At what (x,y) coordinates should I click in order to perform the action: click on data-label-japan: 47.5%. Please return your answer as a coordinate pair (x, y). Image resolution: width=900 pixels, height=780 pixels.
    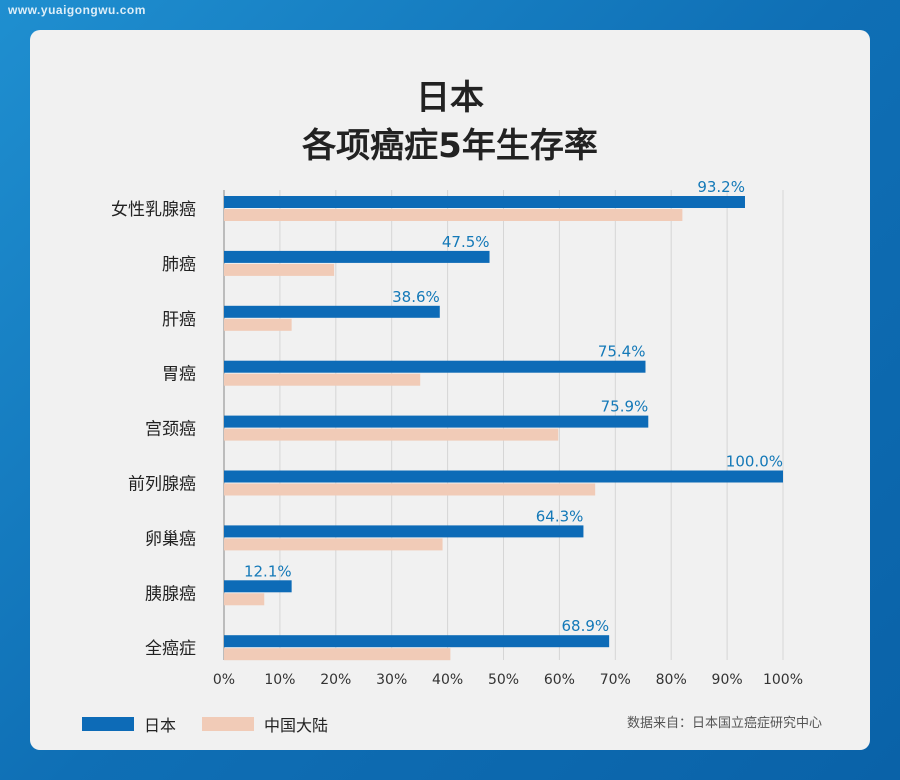
    Looking at the image, I should click on (466, 242).